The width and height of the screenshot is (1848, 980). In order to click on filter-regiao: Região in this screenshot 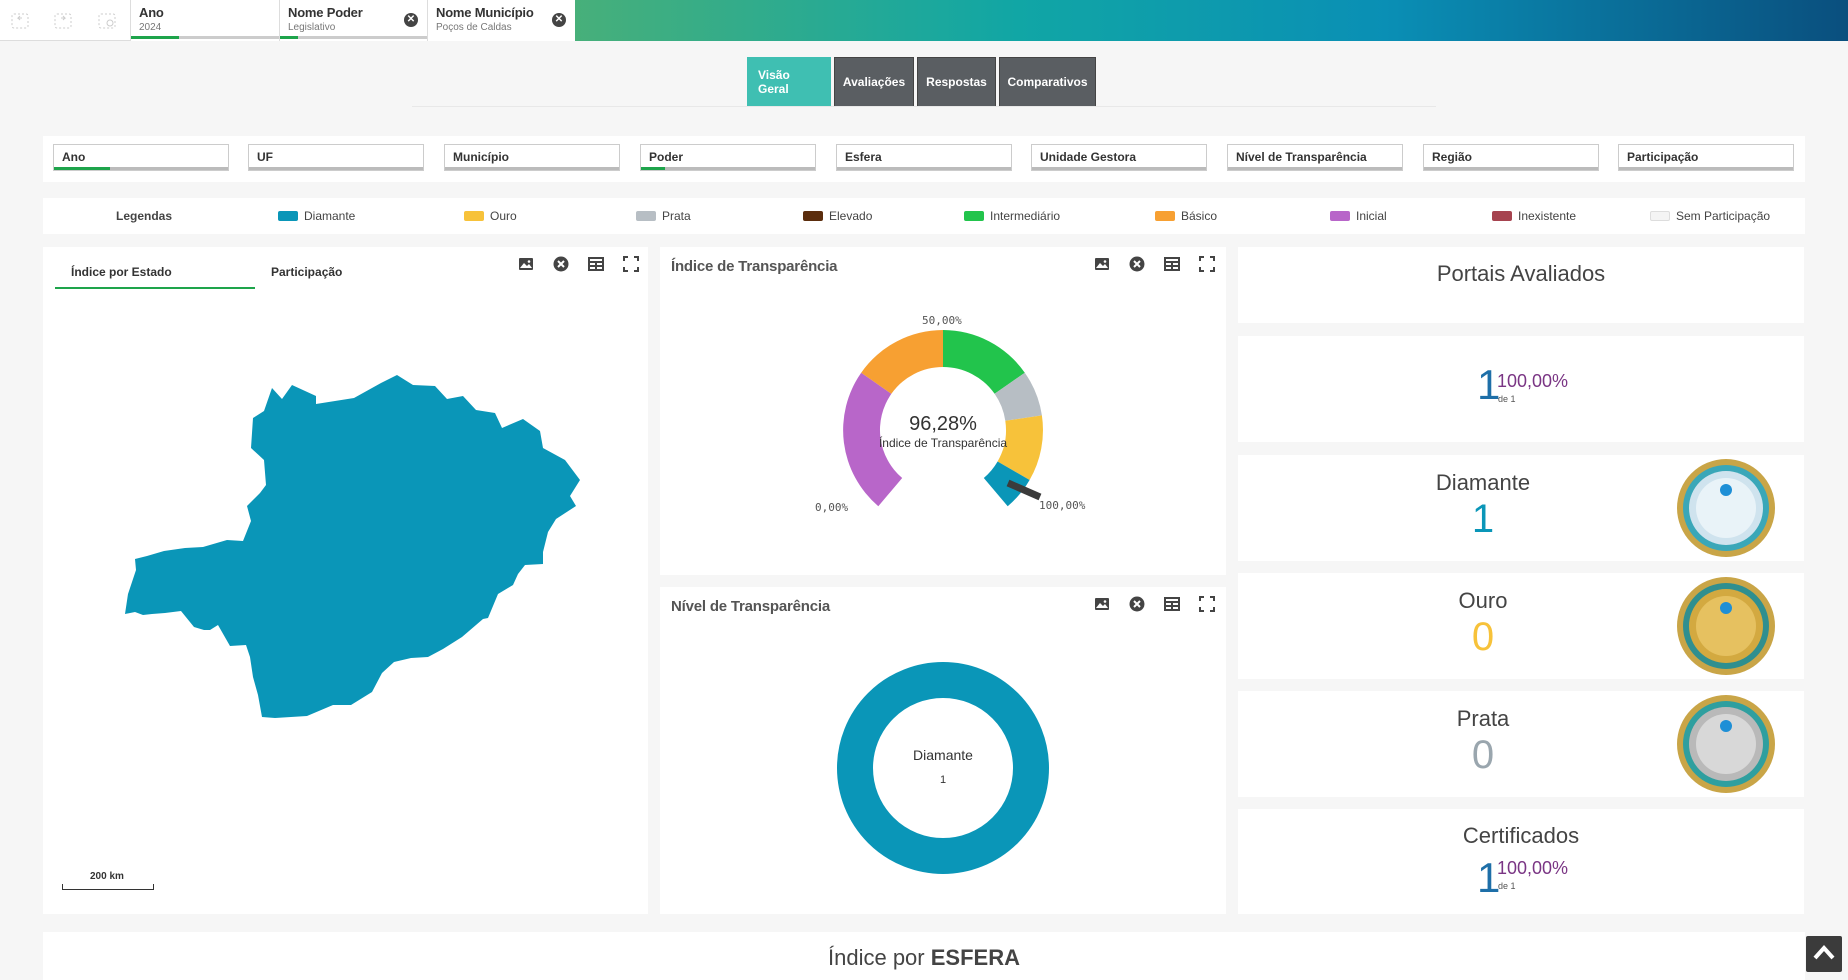, I will do `click(1511, 157)`.